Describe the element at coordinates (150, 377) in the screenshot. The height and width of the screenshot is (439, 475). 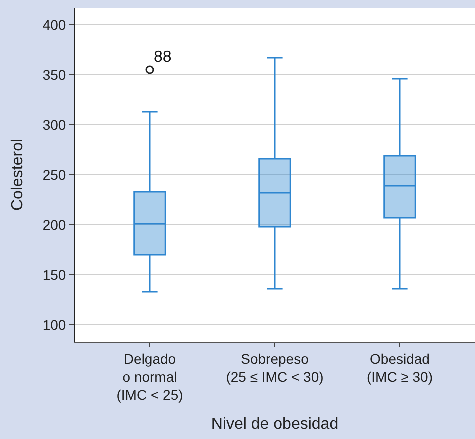
I see `x-tick-label: Delgado o normal (IMC < 25)` at that location.